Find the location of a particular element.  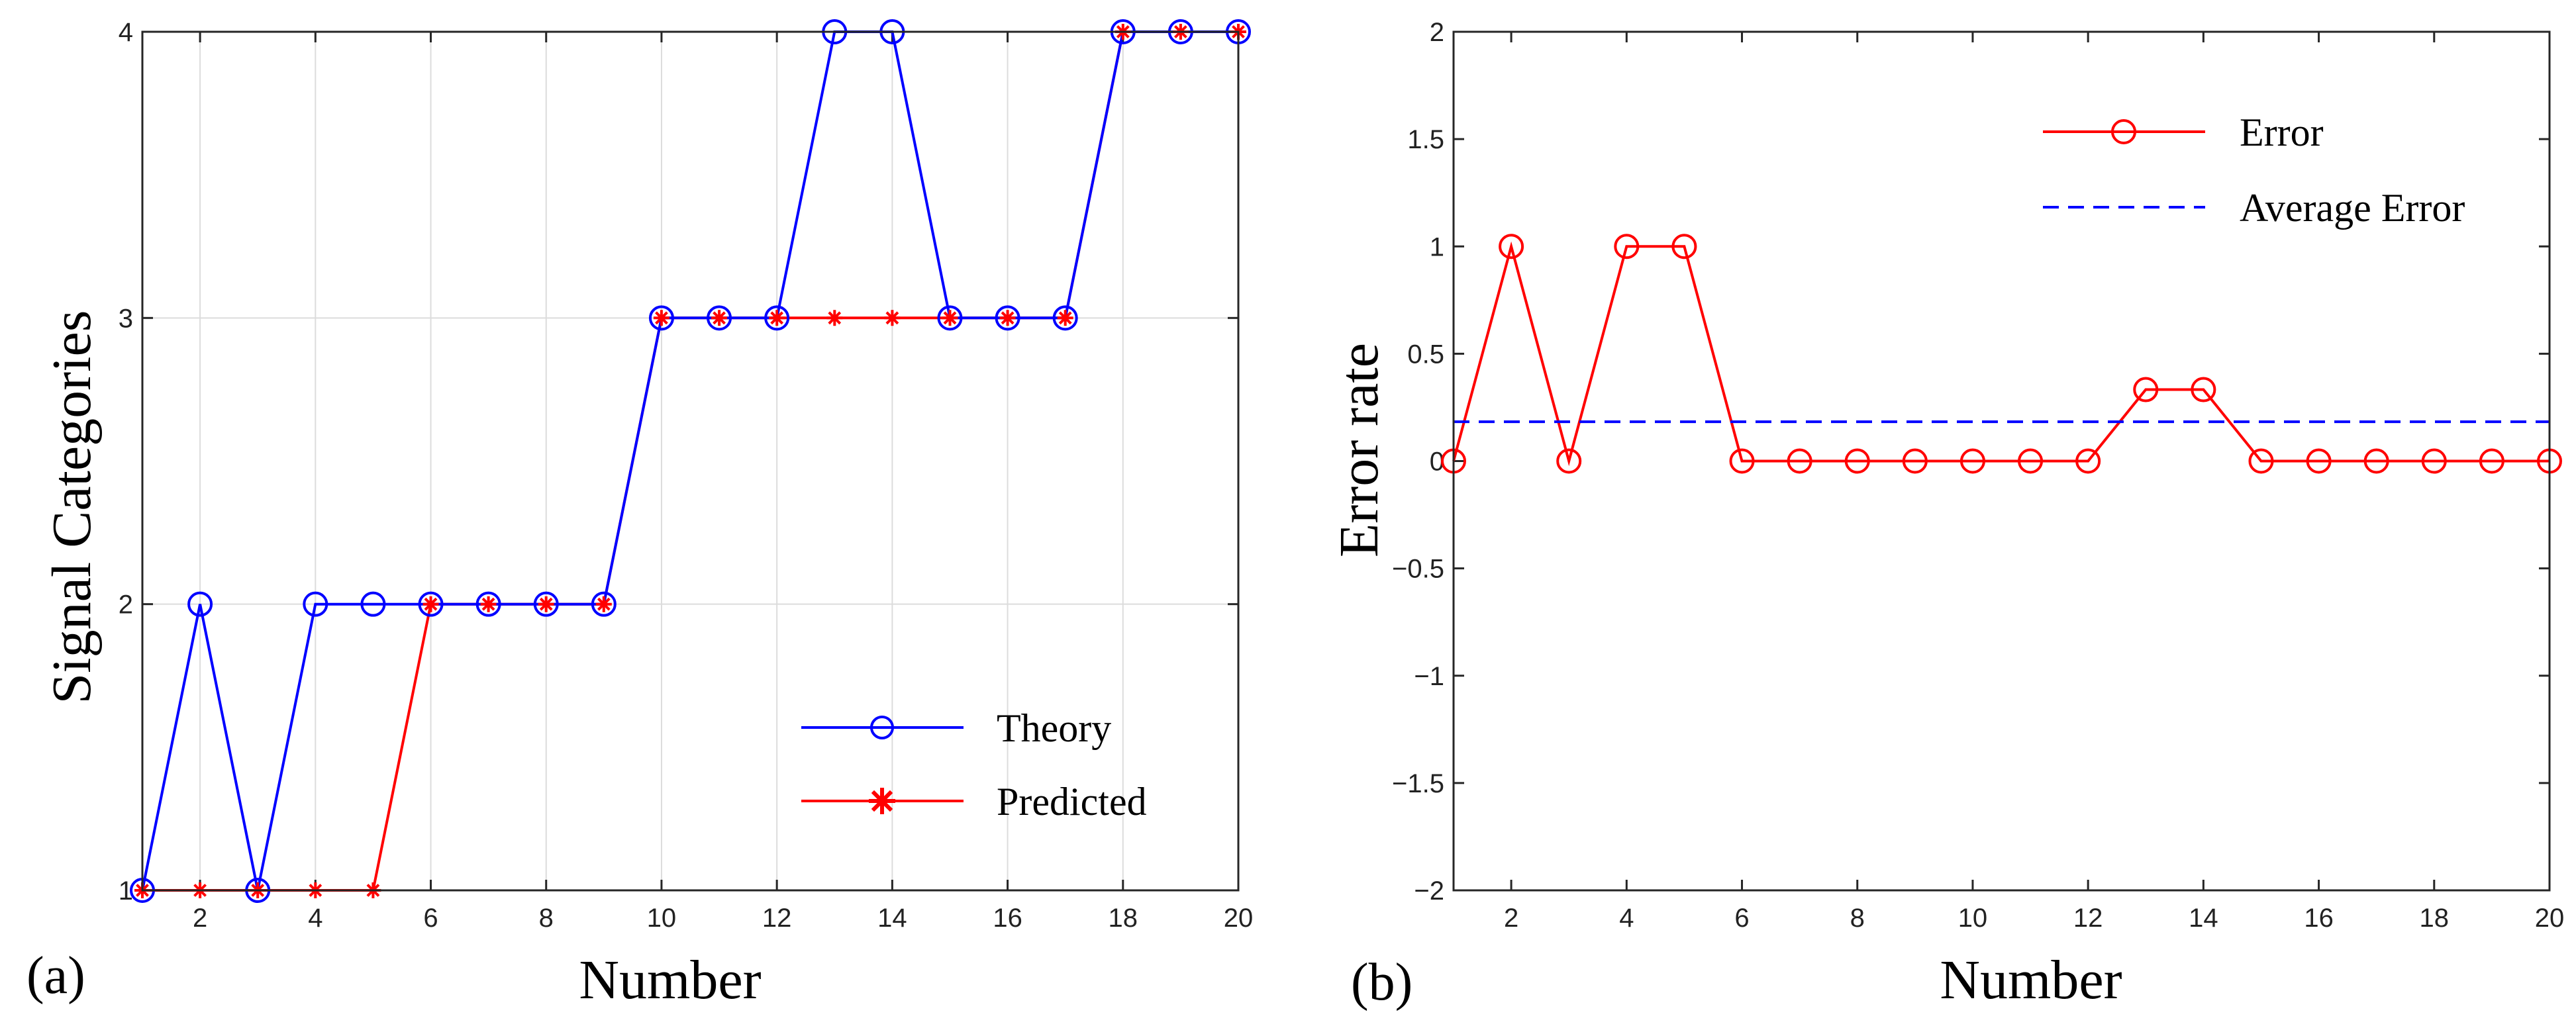

panel-b-series is located at coordinates (2001, 354).